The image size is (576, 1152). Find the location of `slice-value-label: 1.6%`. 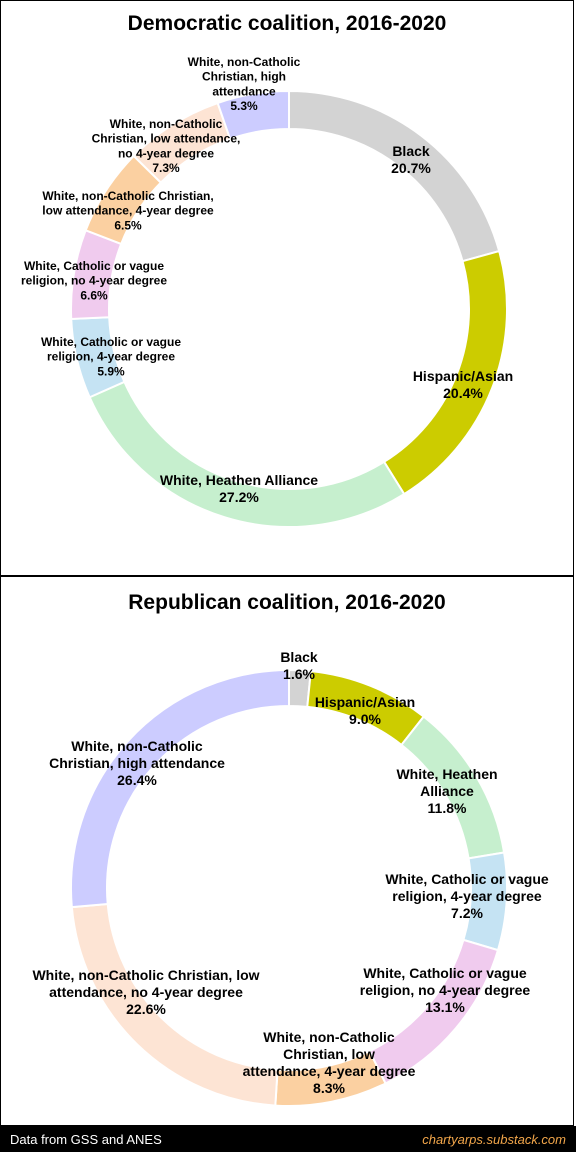

slice-value-label: 1.6% is located at coordinates (299, 674).